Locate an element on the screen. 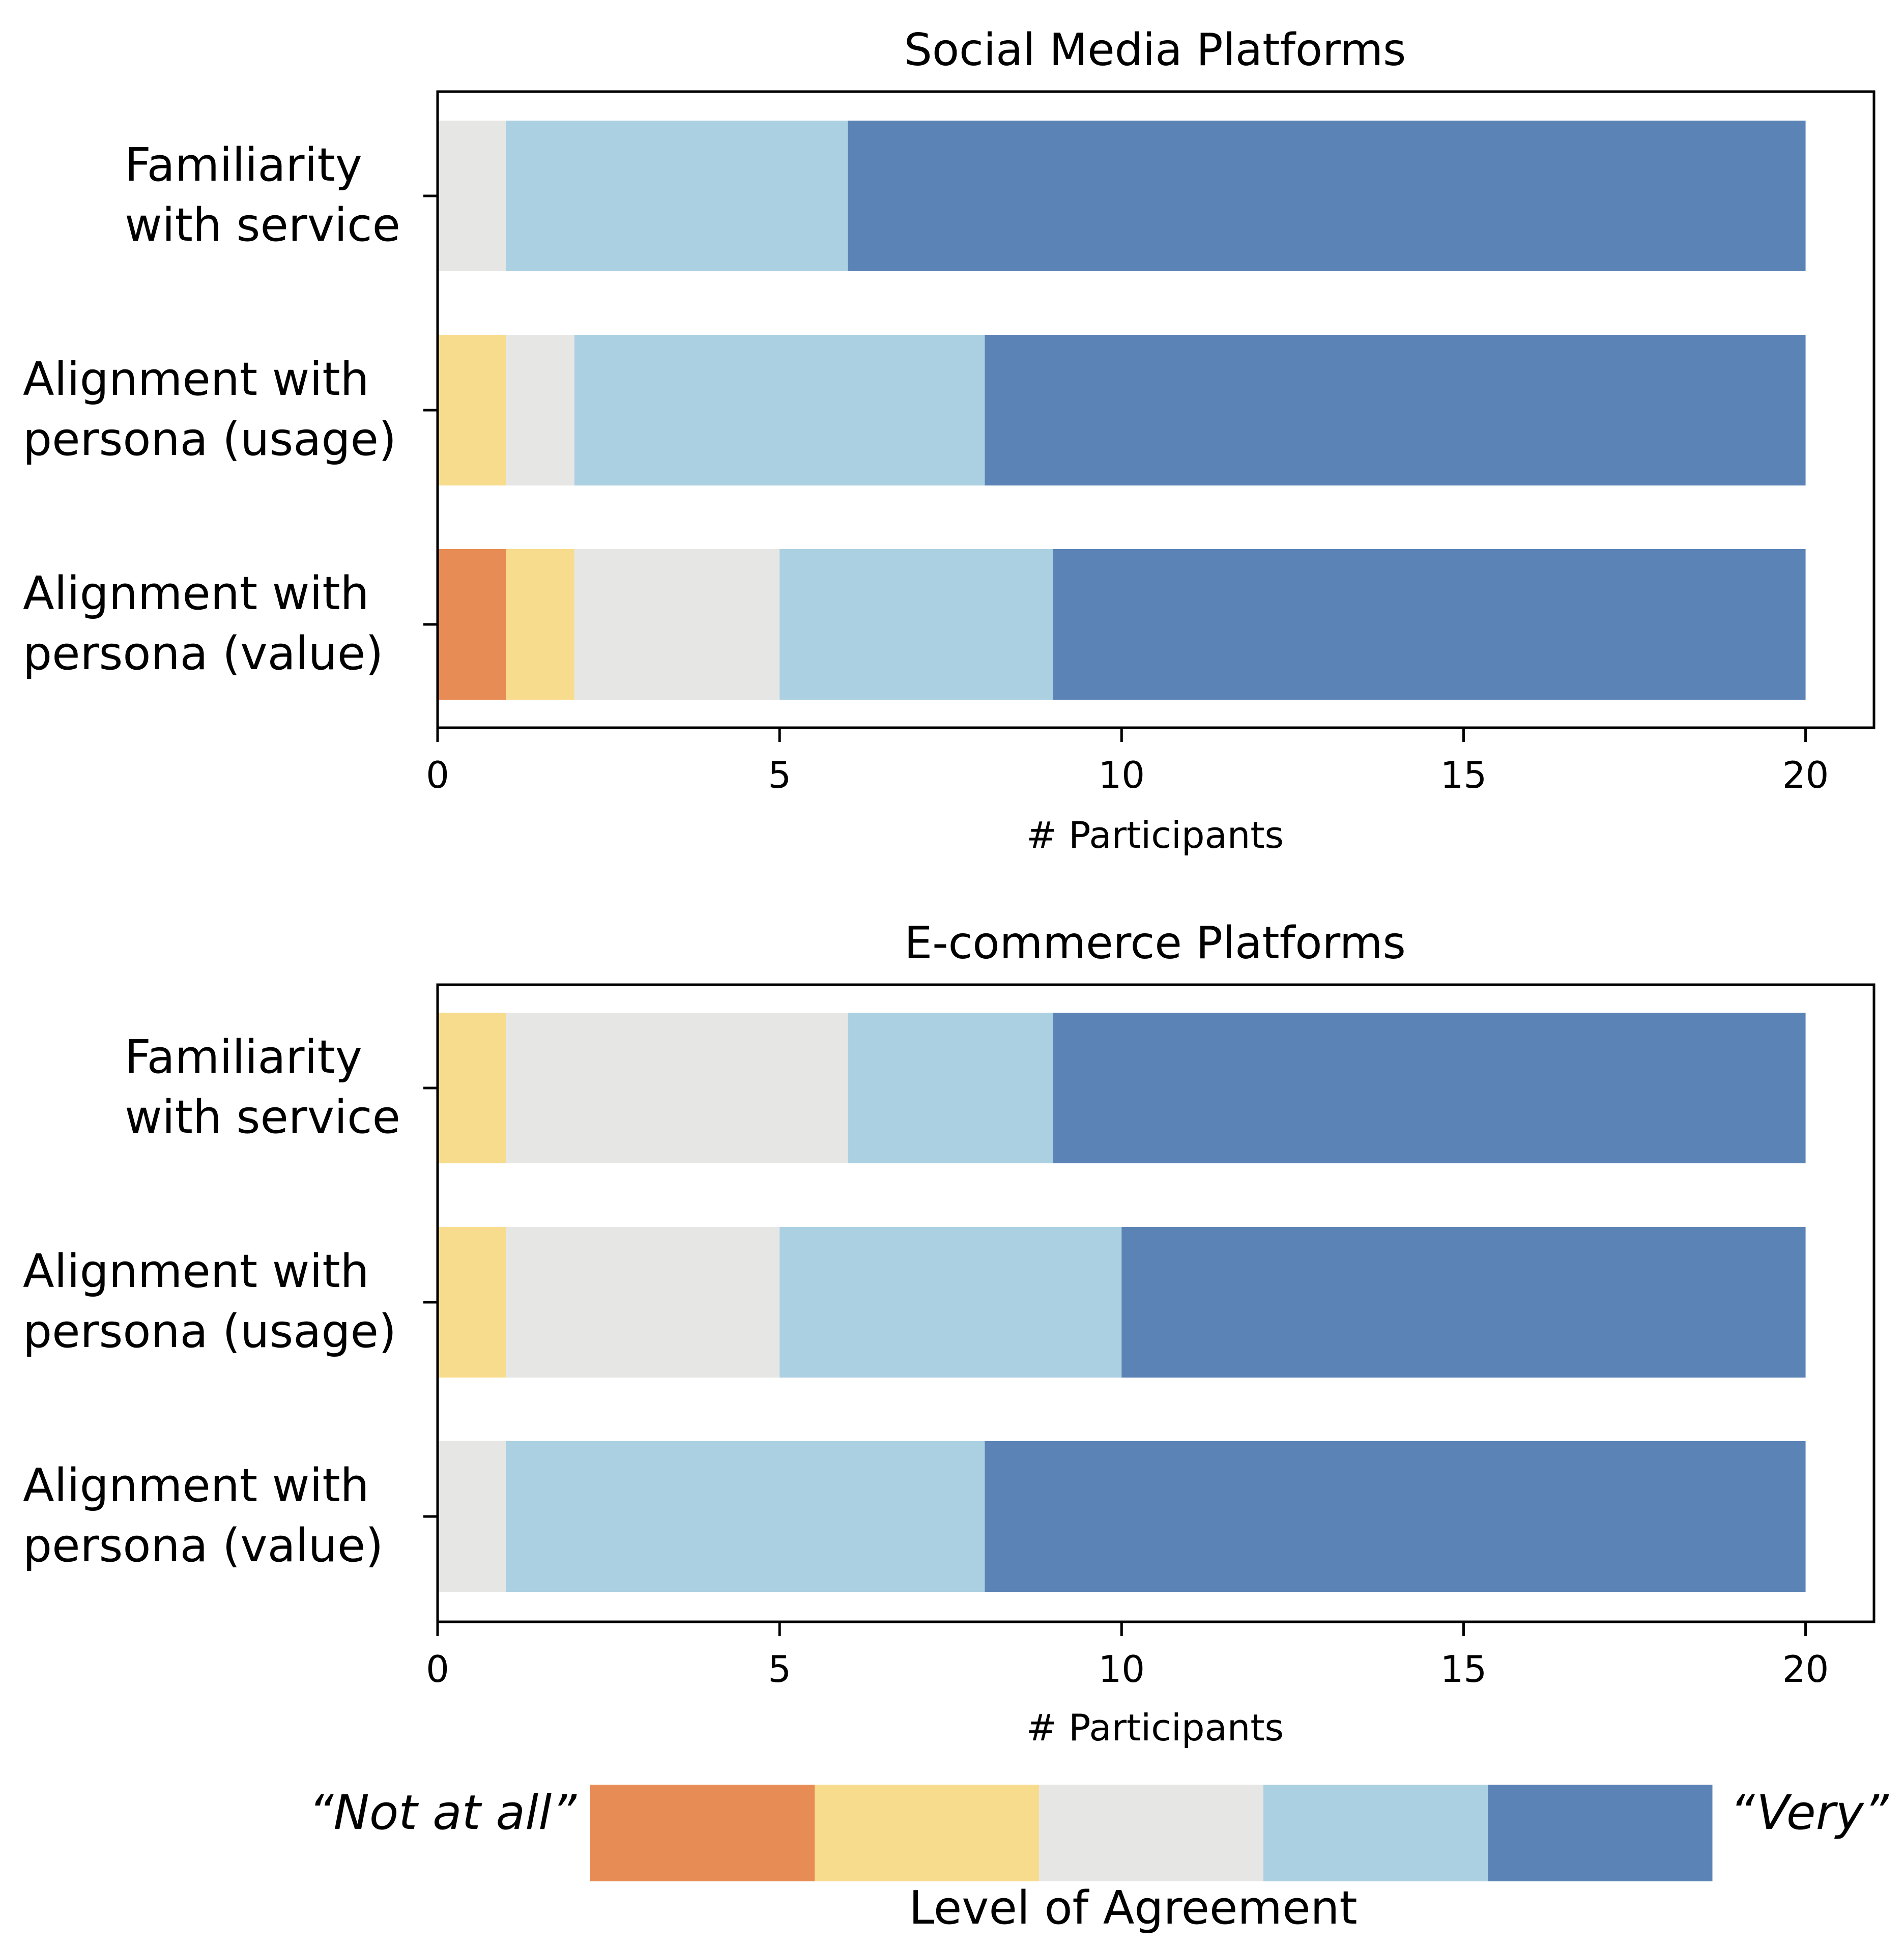  agreement-legend: “Not at all” “Very” Level of Agreement is located at coordinates (1099, 1860).